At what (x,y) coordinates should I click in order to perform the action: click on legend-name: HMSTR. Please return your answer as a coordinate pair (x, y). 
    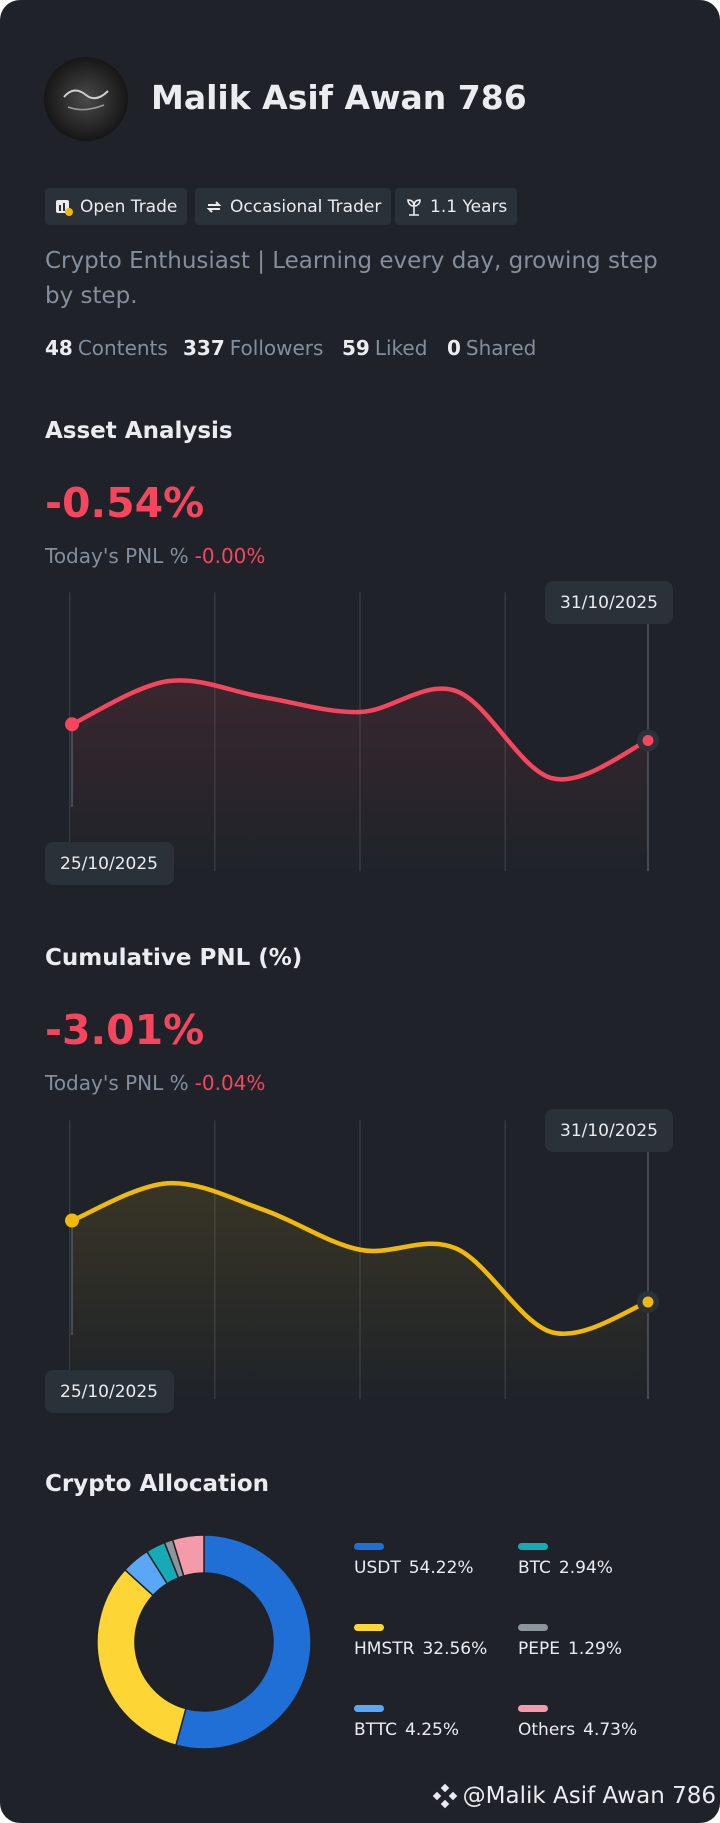
    Looking at the image, I should click on (384, 1649).